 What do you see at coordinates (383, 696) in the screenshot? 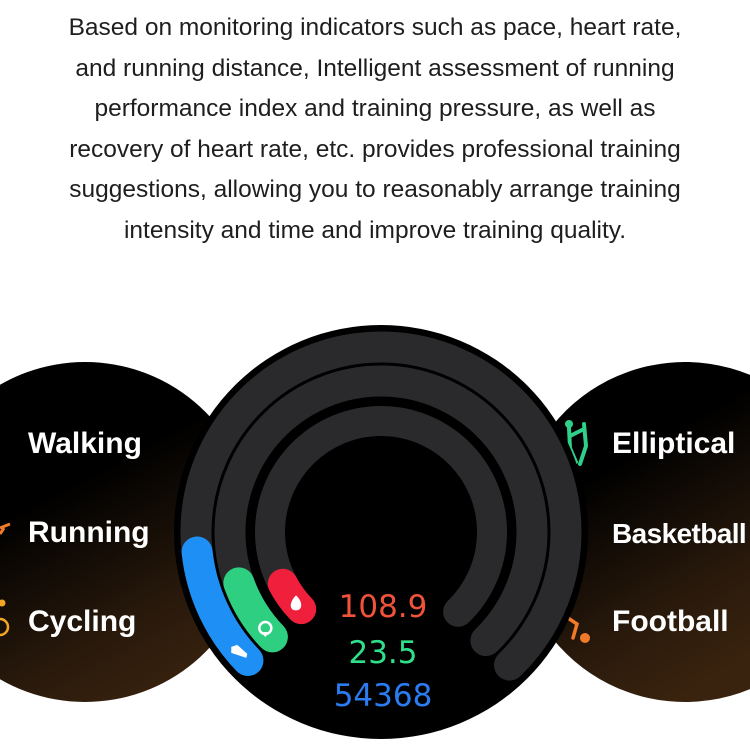
I see `steps-value: 54368` at bounding box center [383, 696].